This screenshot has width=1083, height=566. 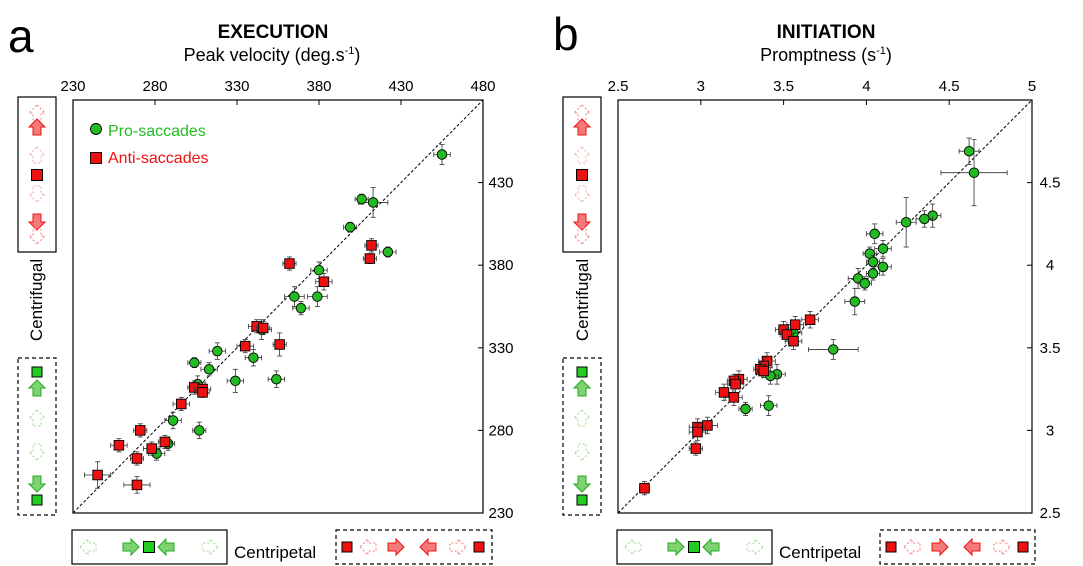 I want to click on x-tick-label: 480, so click(x=482, y=86).